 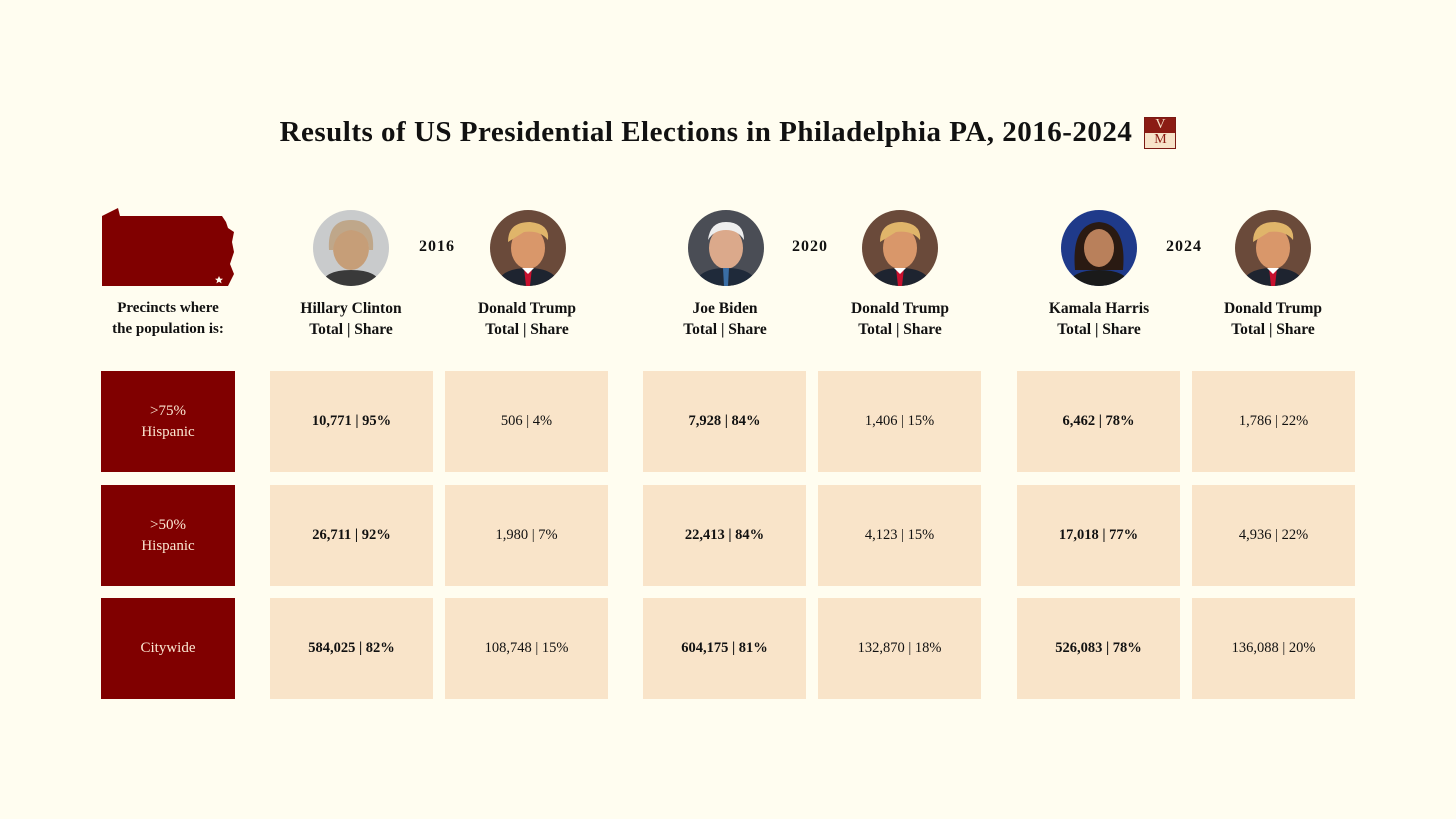 What do you see at coordinates (1099, 248) in the screenshot?
I see `kamala-harris-portrait` at bounding box center [1099, 248].